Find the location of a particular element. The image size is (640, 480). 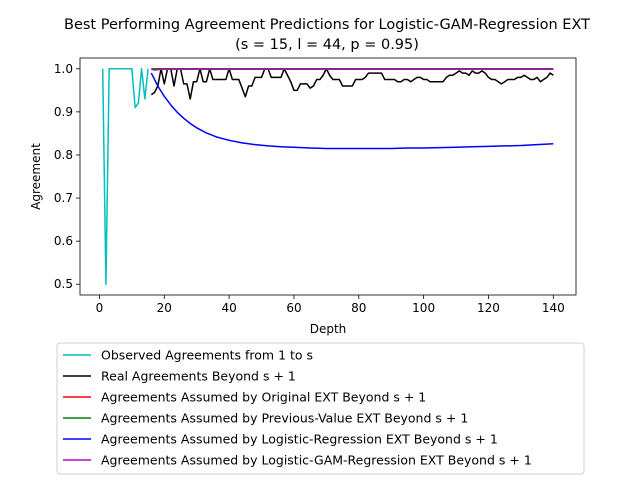

y-tick-label: 0.9 is located at coordinates (63, 112).